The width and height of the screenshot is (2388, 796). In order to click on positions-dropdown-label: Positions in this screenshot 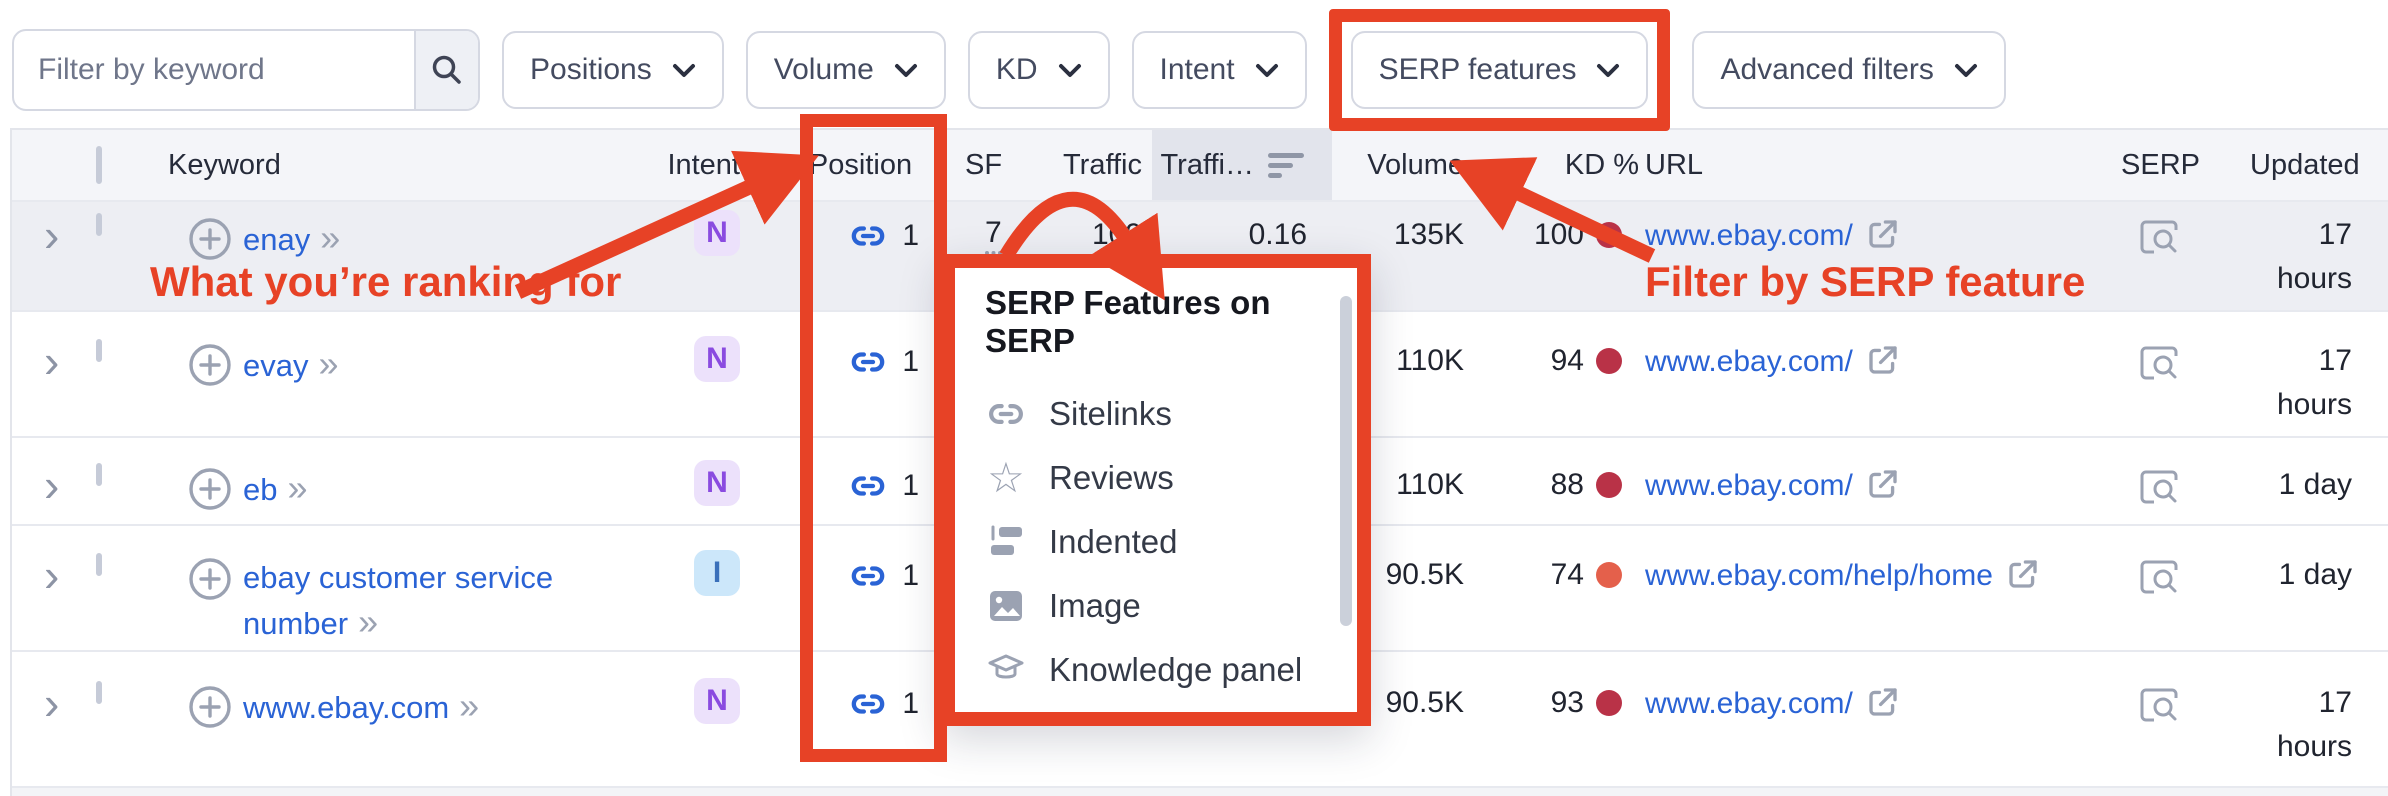, I will do `click(591, 69)`.